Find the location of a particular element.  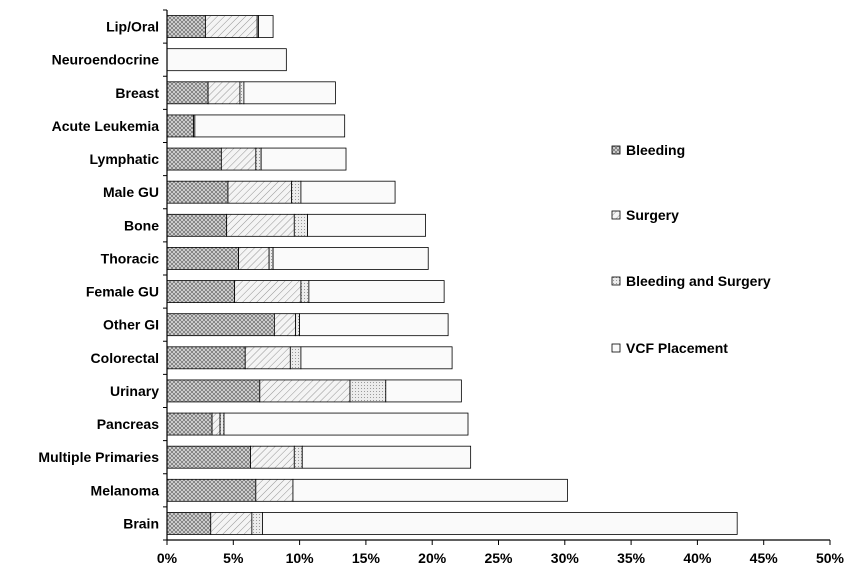

x-tick-label: 15% is located at coordinates (366, 558).